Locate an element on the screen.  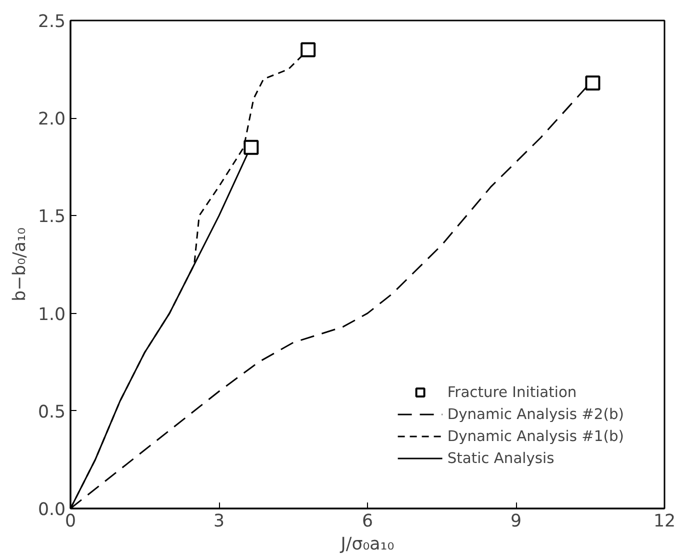
x-tick-label: 3 is located at coordinates (219, 522).